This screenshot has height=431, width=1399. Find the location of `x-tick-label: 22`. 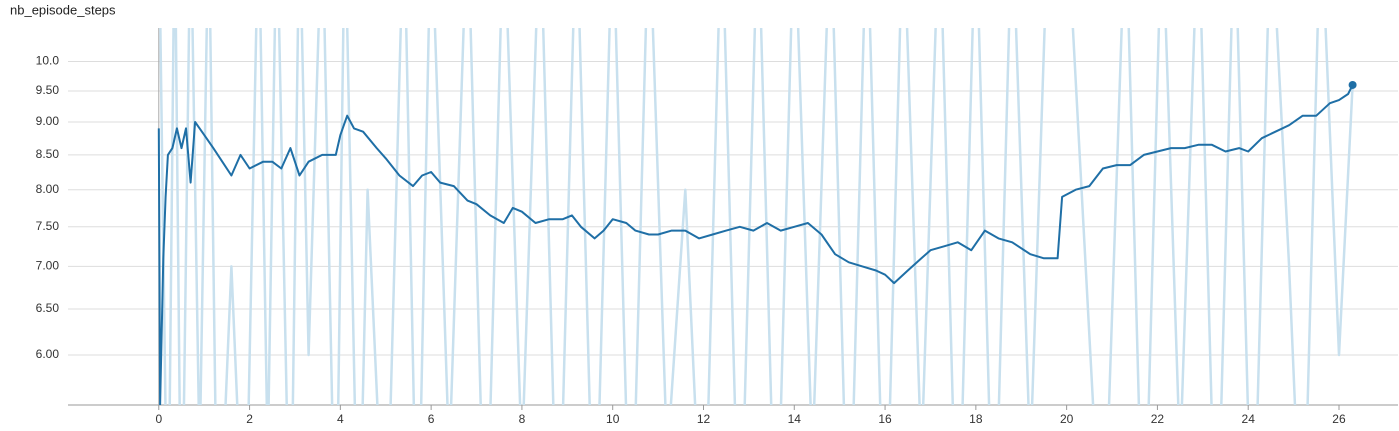

x-tick-label: 22 is located at coordinates (1158, 419).